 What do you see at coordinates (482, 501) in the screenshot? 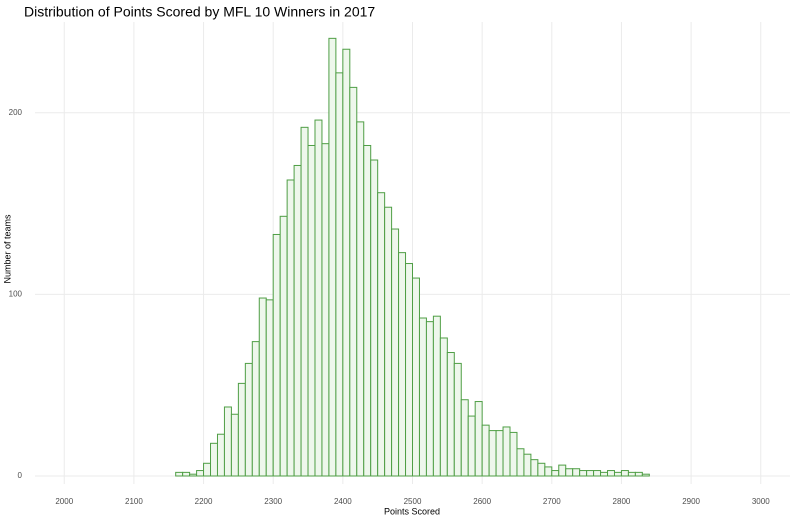
I see `x-tick-label: 2600` at bounding box center [482, 501].